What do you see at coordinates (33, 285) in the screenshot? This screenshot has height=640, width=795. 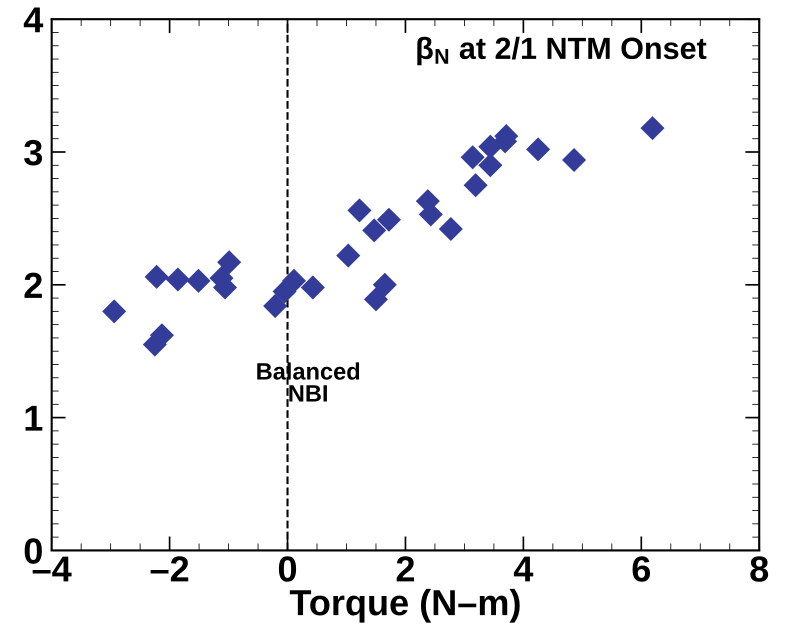 I see `y-tick-label: 2` at bounding box center [33, 285].